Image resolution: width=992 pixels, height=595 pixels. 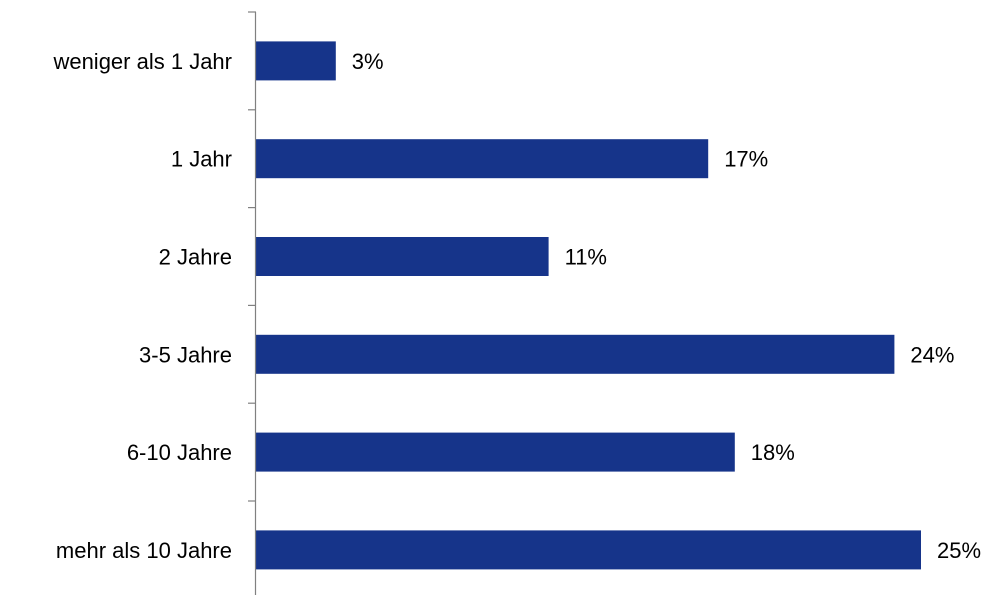 What do you see at coordinates (932, 354) in the screenshot?
I see `value-label-3: 24%` at bounding box center [932, 354].